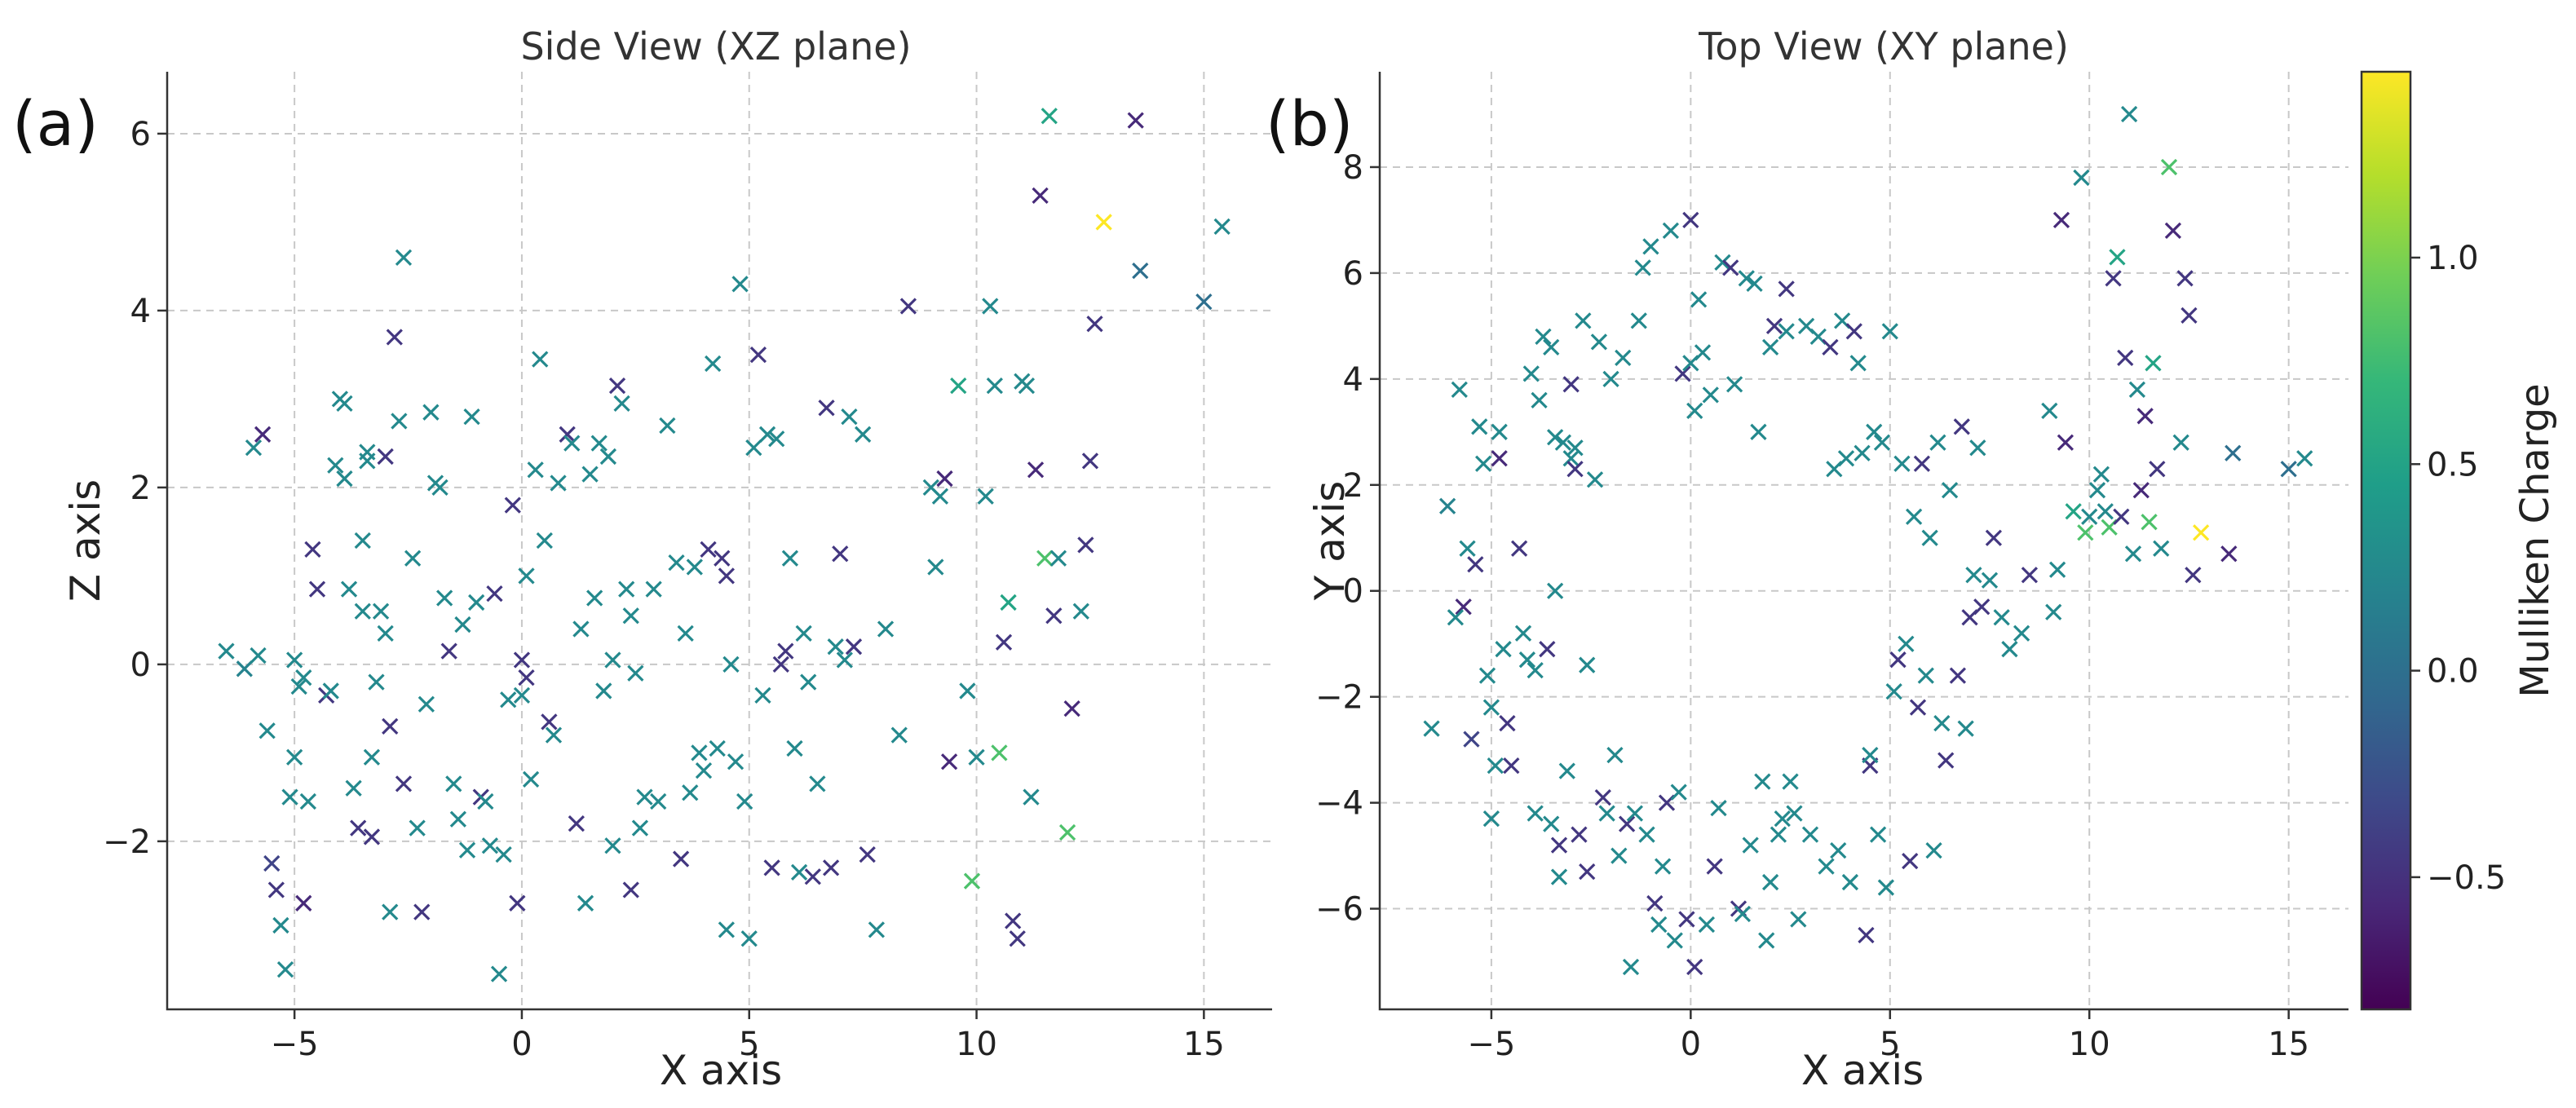 This screenshot has height=1108, width=2576. What do you see at coordinates (2089, 1044) in the screenshot?
I see `x-tick-label: 10` at bounding box center [2089, 1044].